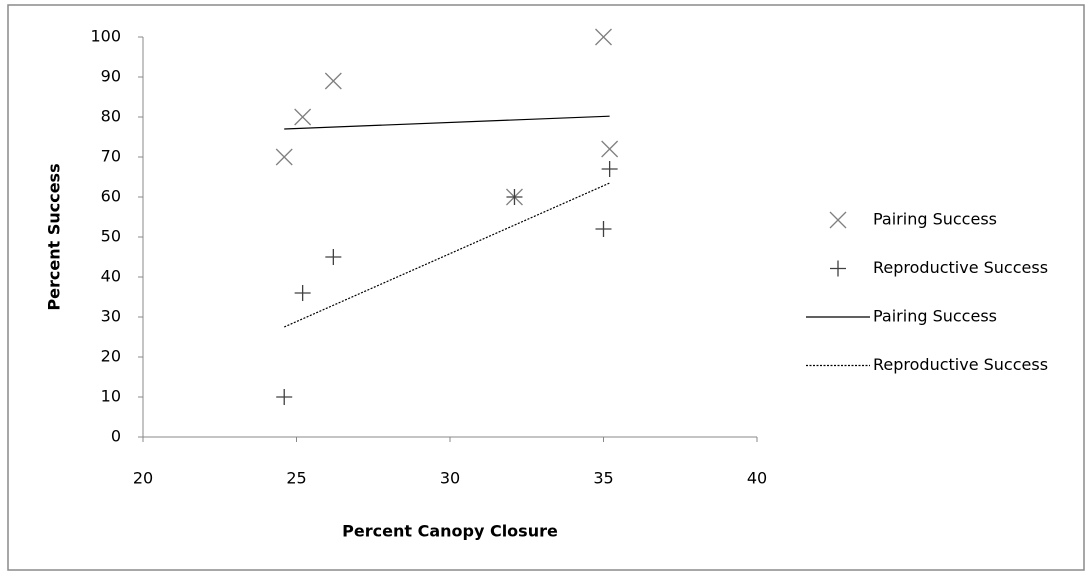 The width and height of the screenshot is (1091, 575). I want to click on x-tick-label: 40, so click(757, 478).